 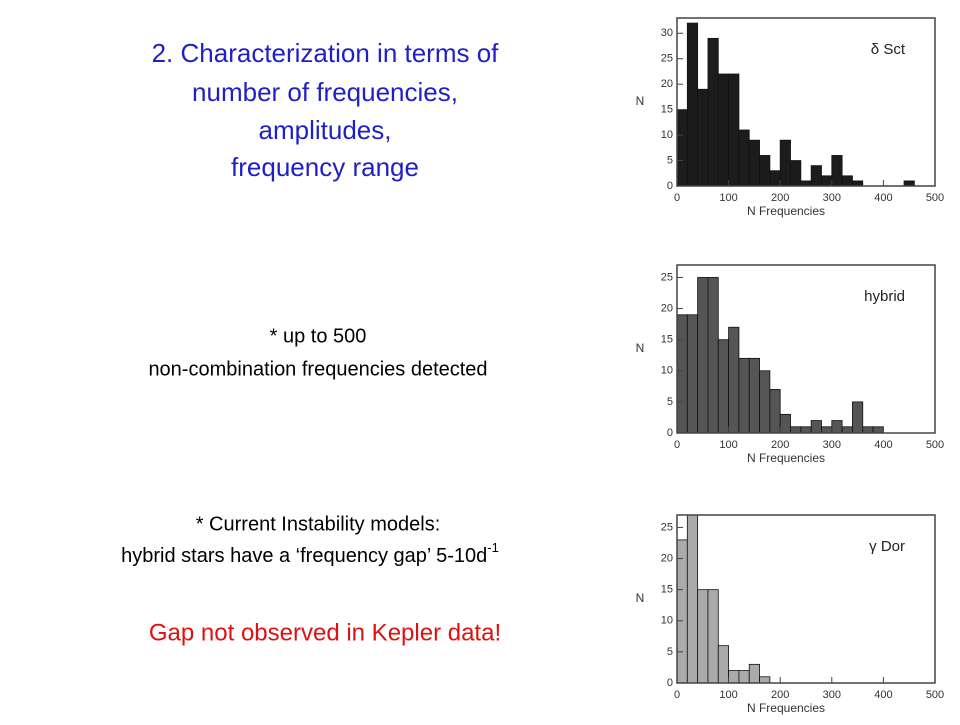 What do you see at coordinates (318, 336) in the screenshot?
I see `point-text: * up to 500` at bounding box center [318, 336].